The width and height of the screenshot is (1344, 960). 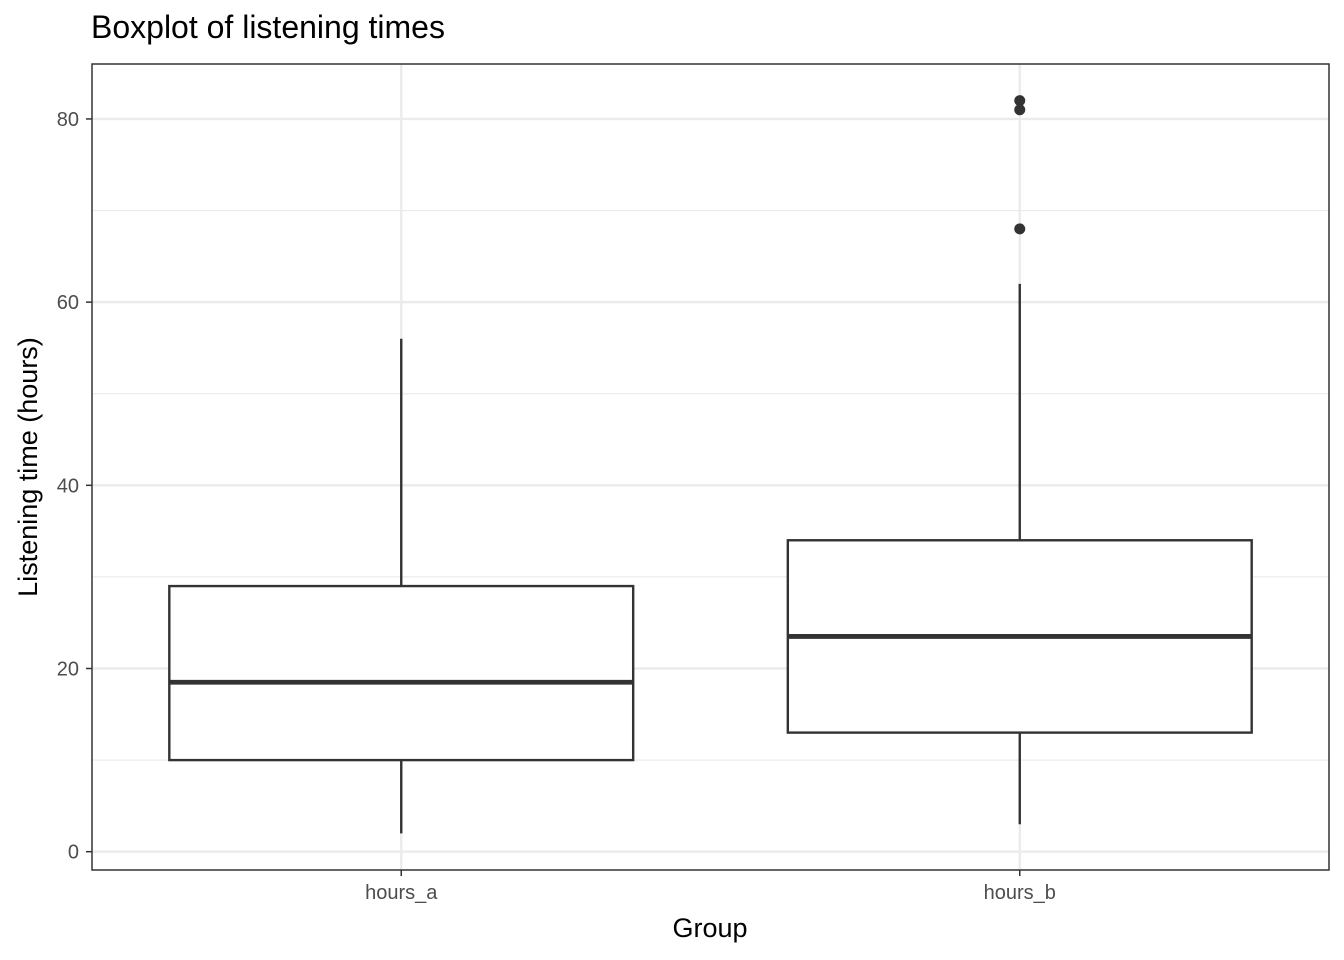 What do you see at coordinates (68, 486) in the screenshot?
I see `y-tick-label: 40` at bounding box center [68, 486].